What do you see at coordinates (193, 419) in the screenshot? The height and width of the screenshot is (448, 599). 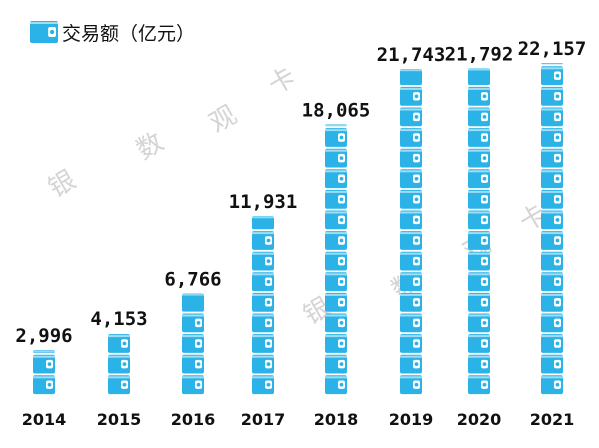 I see `x-tick-label-2016: 2016` at bounding box center [193, 419].